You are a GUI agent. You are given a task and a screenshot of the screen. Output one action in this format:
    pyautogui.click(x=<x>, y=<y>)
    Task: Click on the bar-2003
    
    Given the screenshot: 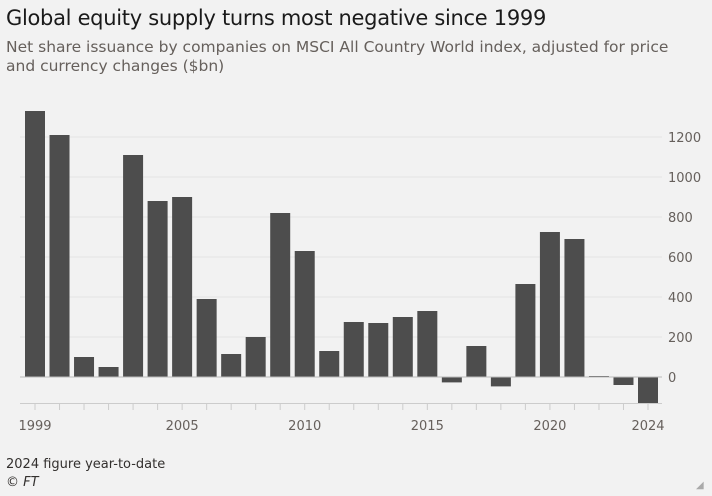 What is the action you would take?
    pyautogui.click(x=133, y=266)
    